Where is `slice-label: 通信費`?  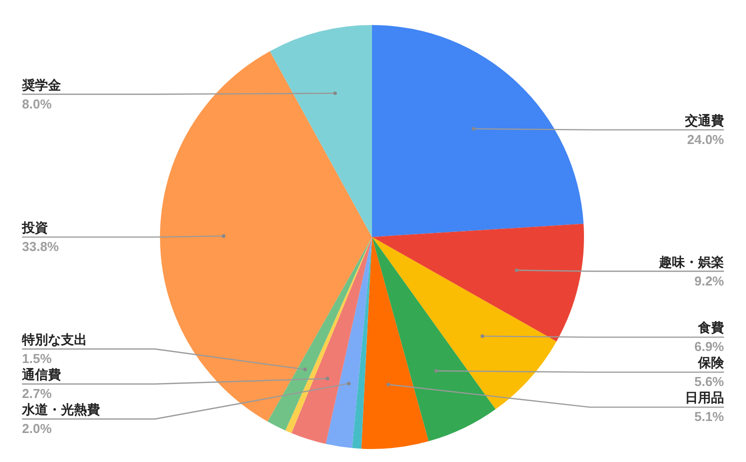 slice-label: 通信費 is located at coordinates (41, 375).